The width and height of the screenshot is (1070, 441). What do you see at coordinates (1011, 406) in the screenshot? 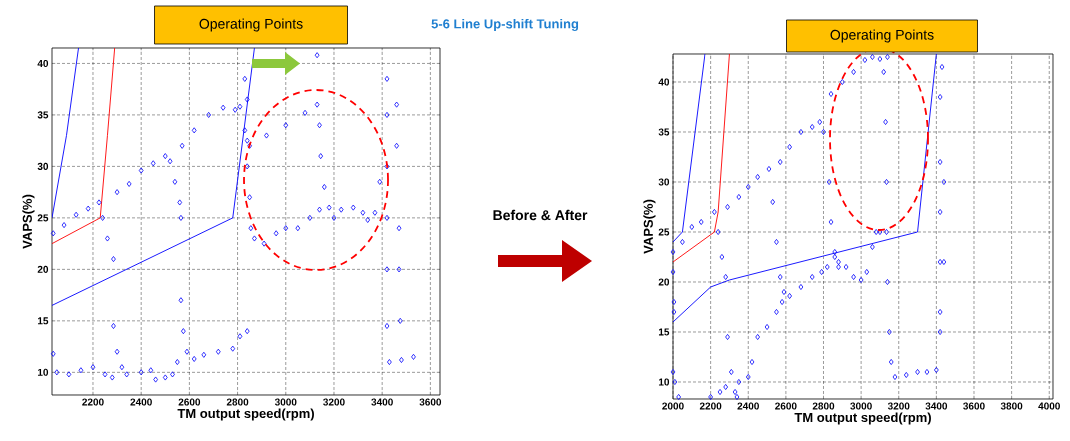
I see `x-tick-label: 3800` at bounding box center [1011, 406].